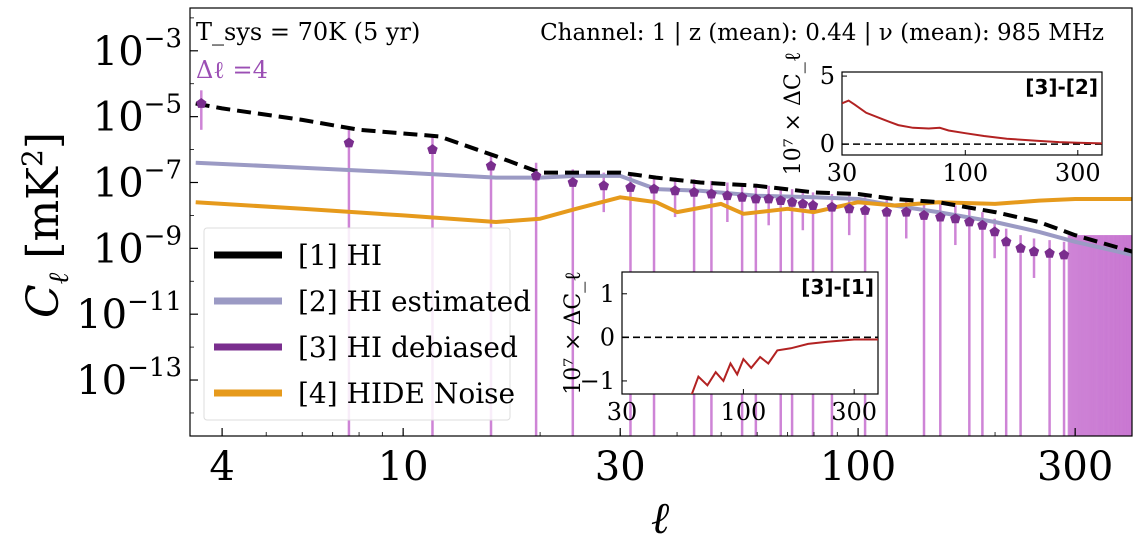 This screenshot has height=554, width=1142. I want to click on legend-label: [2] HI estimated, so click(414, 301).